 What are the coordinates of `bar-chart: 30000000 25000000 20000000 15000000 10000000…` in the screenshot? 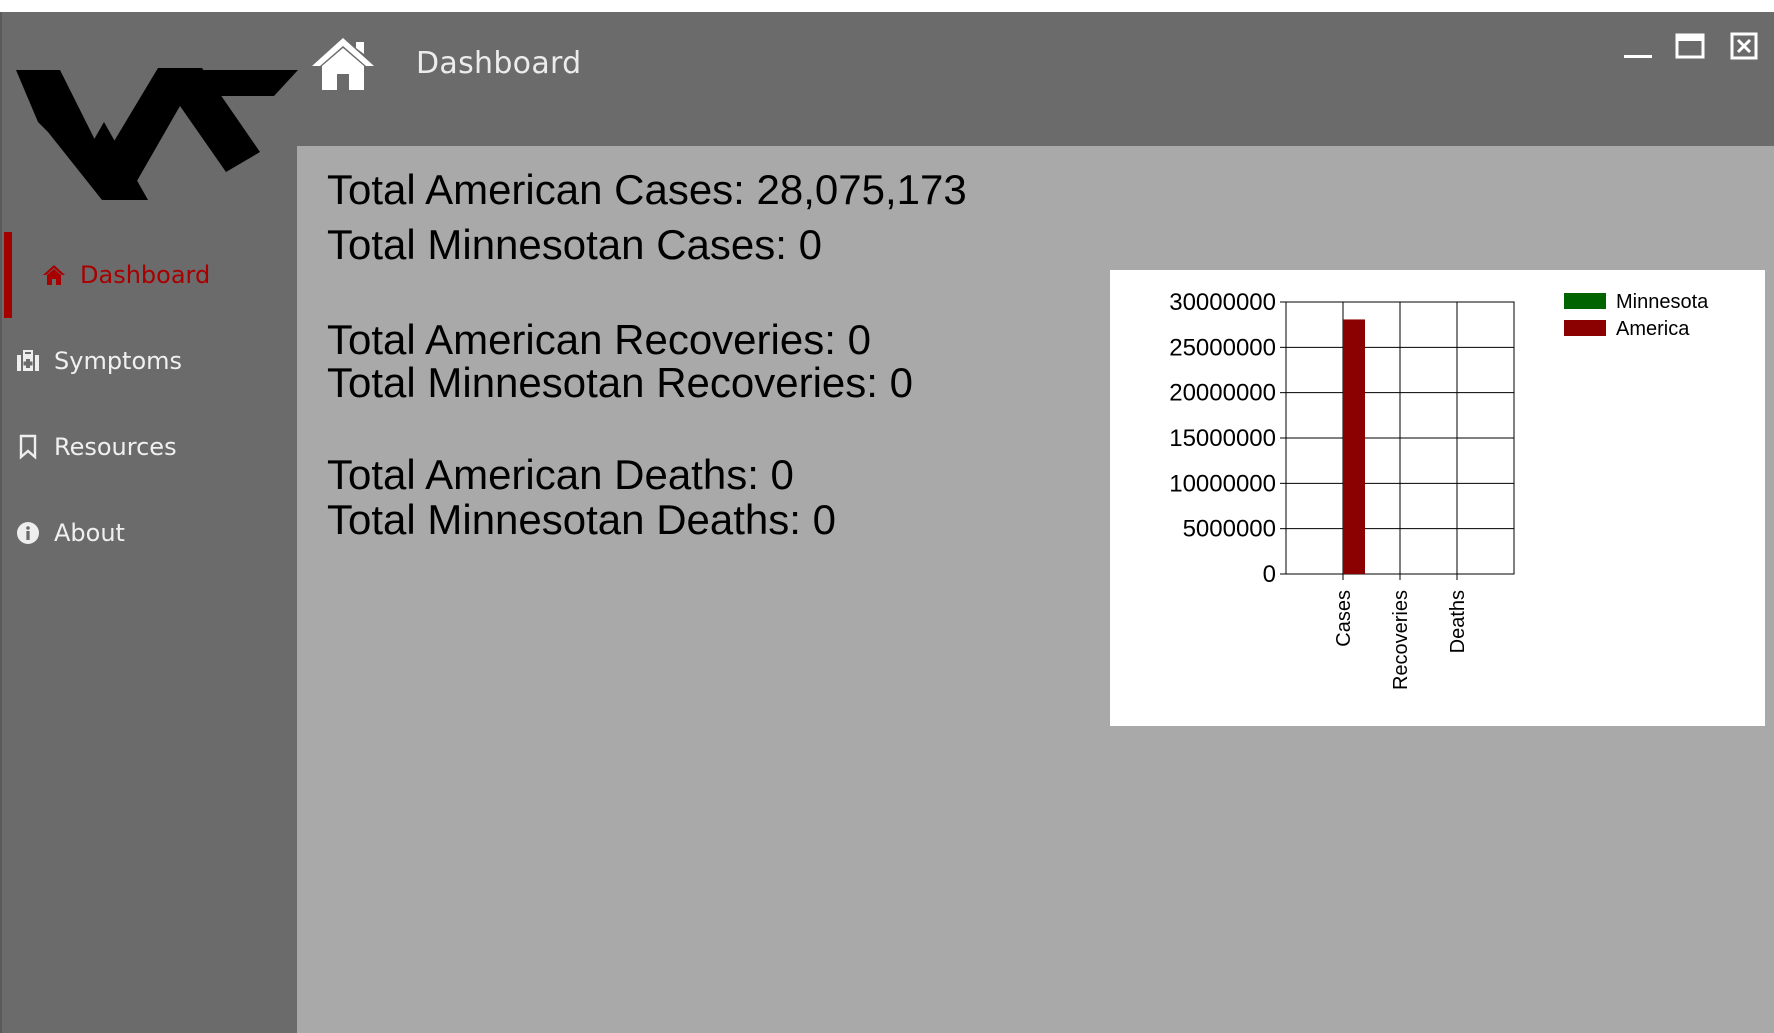 It's located at (1439, 489).